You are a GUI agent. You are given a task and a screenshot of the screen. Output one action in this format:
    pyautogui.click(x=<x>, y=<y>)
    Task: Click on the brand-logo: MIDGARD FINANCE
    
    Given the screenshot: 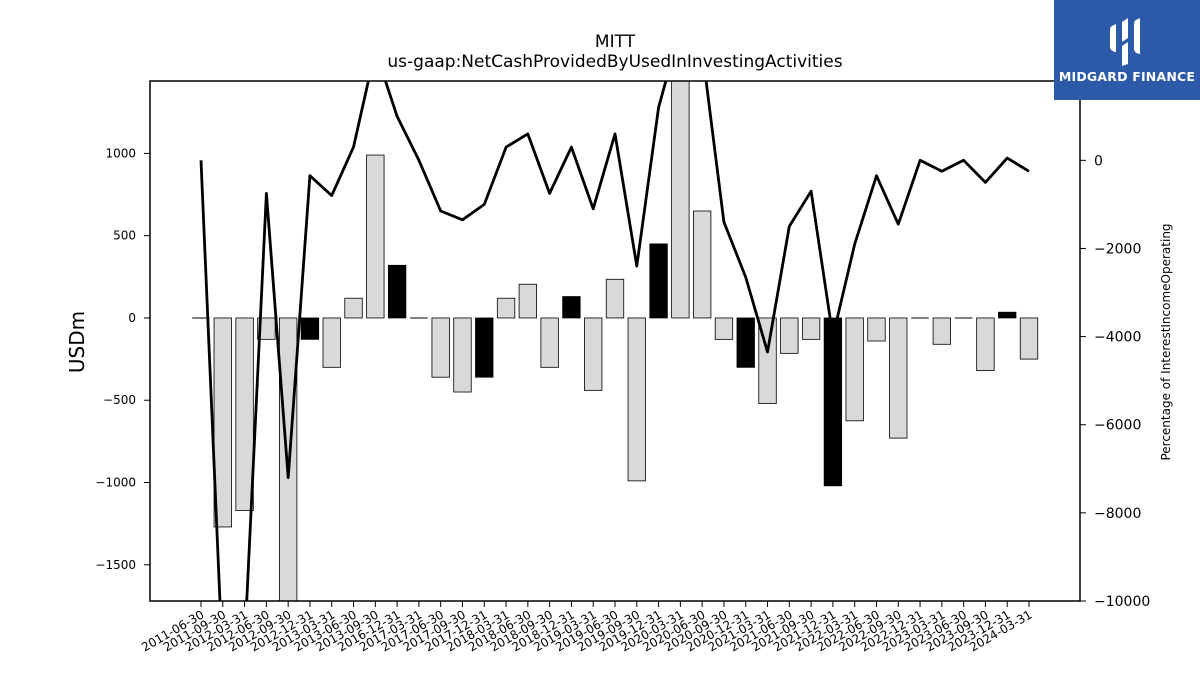 What is the action you would take?
    pyautogui.click(x=1127, y=50)
    